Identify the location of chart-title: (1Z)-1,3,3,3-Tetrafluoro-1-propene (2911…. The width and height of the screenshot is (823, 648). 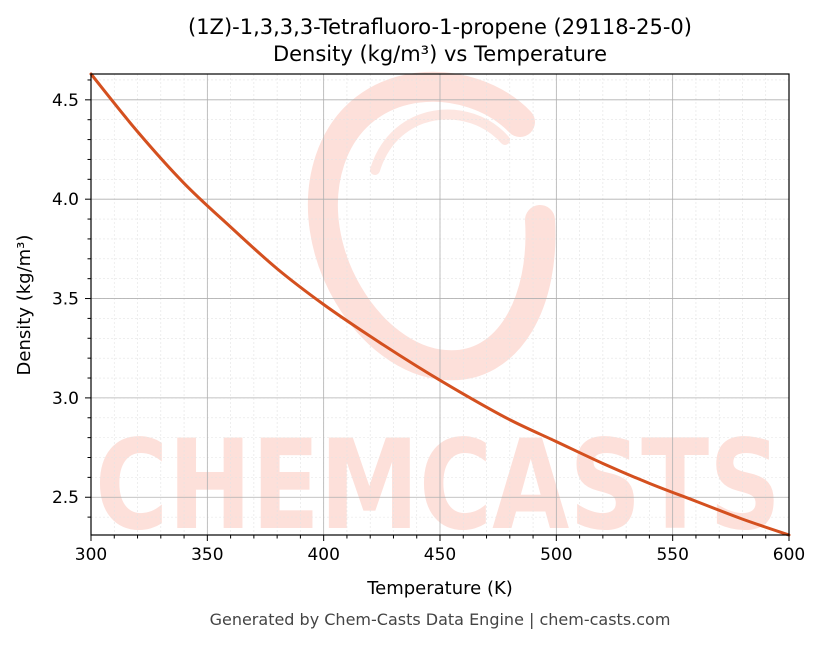
(440, 27).